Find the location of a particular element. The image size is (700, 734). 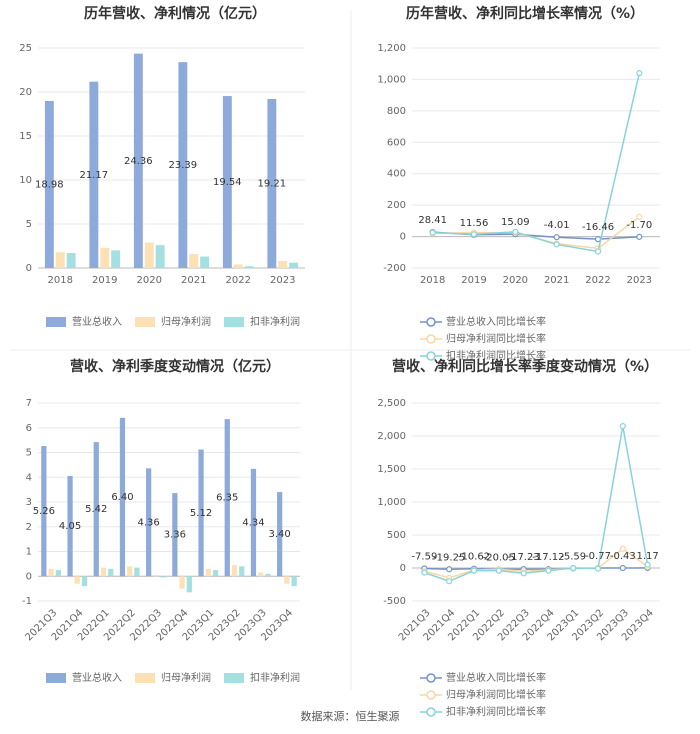

chart-title: 营收、净利季度变动情况（亿元） is located at coordinates (175, 366).